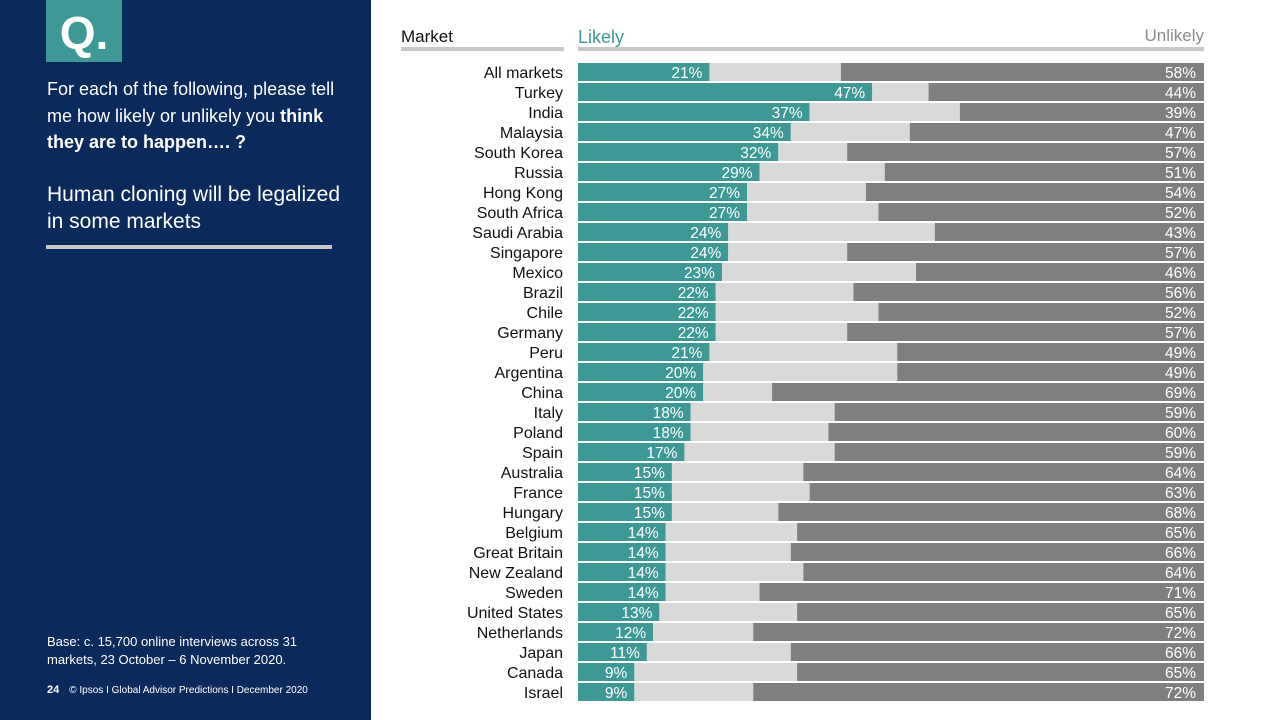 The width and height of the screenshot is (1280, 720). Describe the element at coordinates (1180, 593) in the screenshot. I see `value-label-unlikely: 71%` at that location.